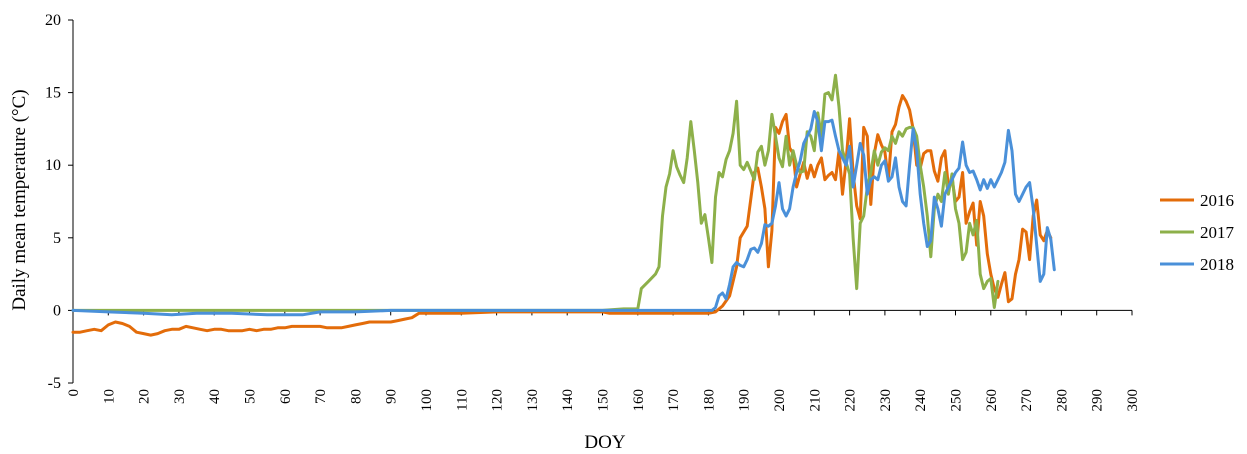  What do you see at coordinates (145, 396) in the screenshot?
I see `x-tick-label: 20` at bounding box center [145, 396].